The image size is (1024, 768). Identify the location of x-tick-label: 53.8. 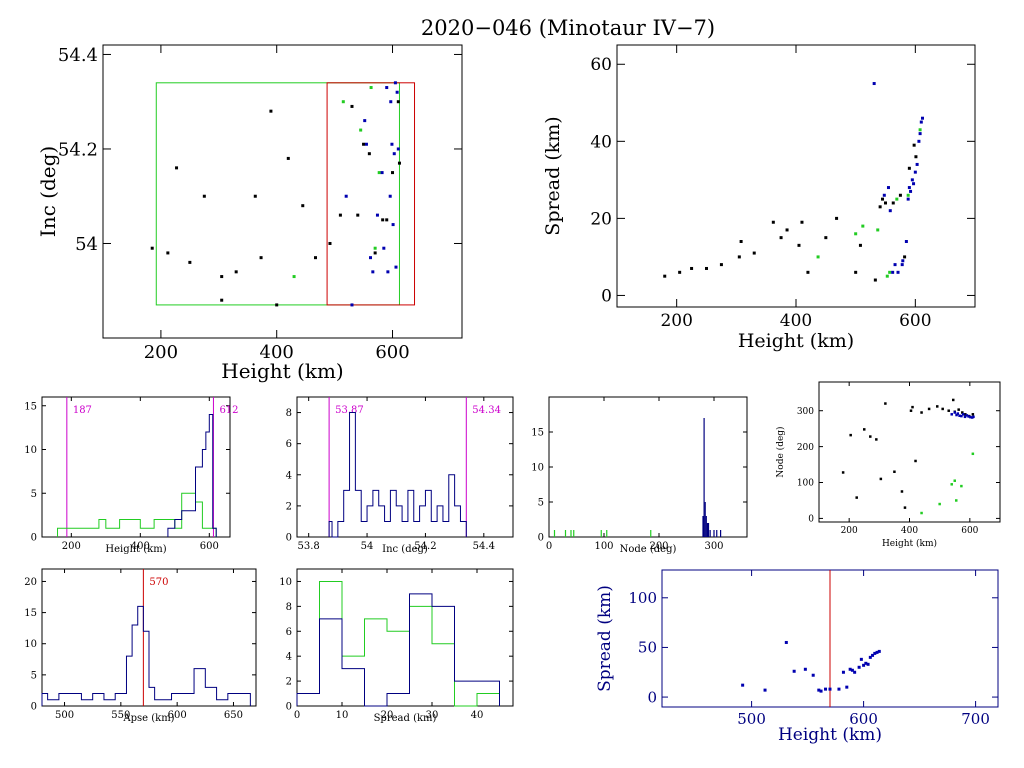
(309, 546).